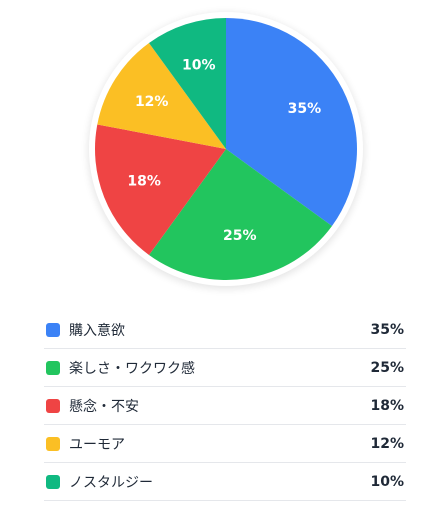  What do you see at coordinates (152, 102) in the screenshot?
I see `pie-slice-label-4: 12%` at bounding box center [152, 102].